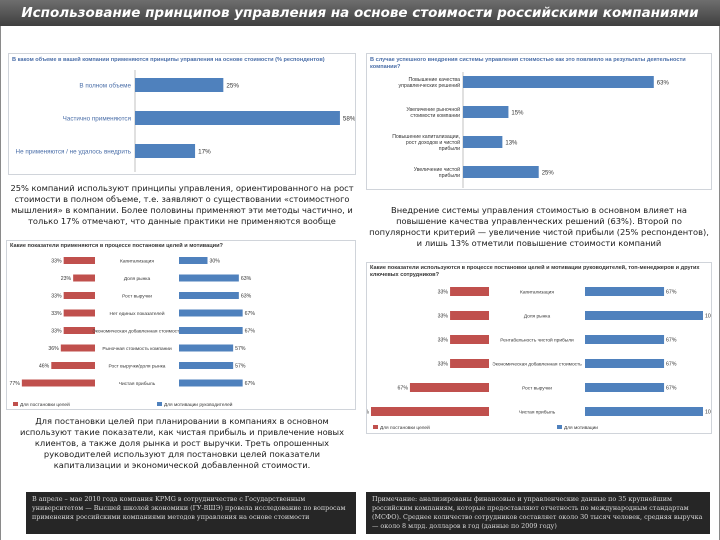 The image size is (720, 540). Describe the element at coordinates (537, 365) in the screenshot. I see `category-label: Экономическая добавленная стоимость` at that location.